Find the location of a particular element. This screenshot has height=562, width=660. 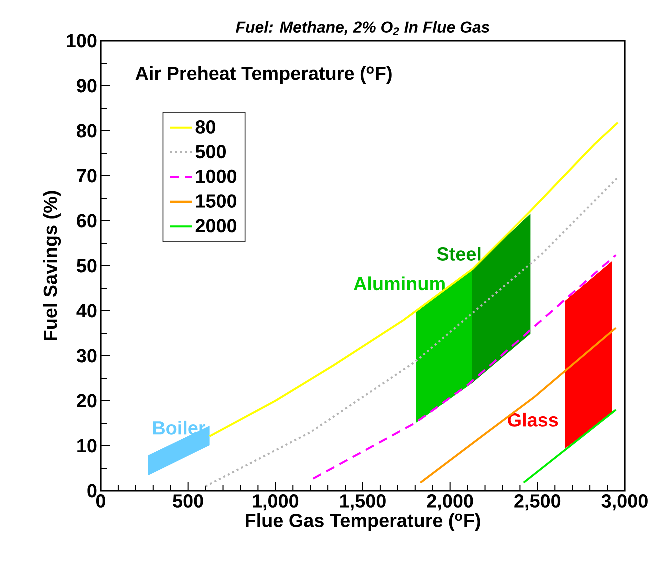

x-tick-label: 2,000 is located at coordinates (450, 502).